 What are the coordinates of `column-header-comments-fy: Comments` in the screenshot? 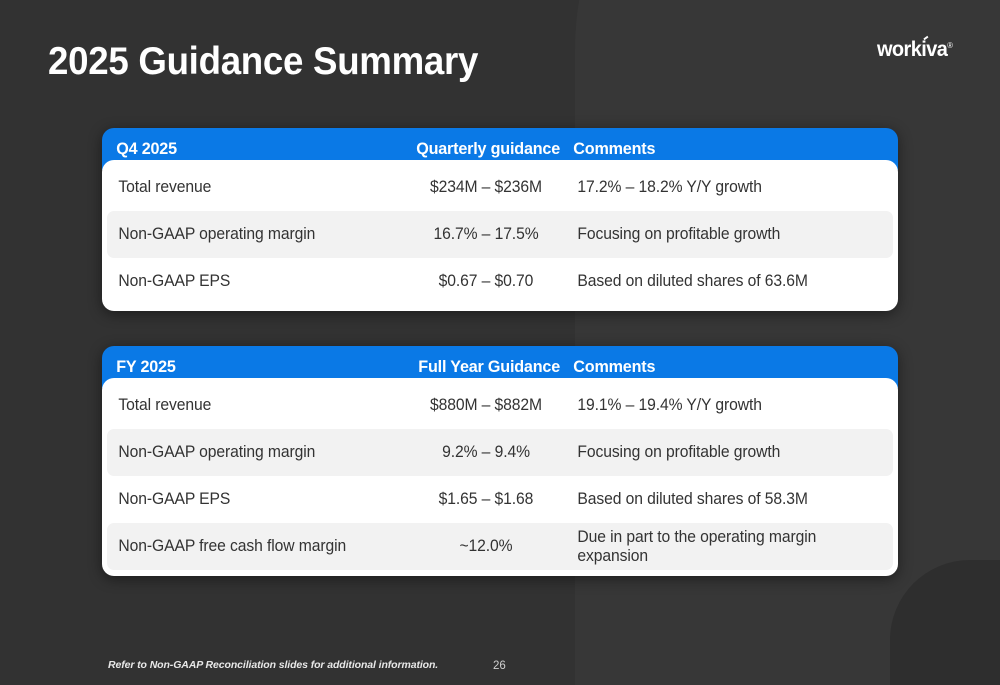 It's located at (614, 366).